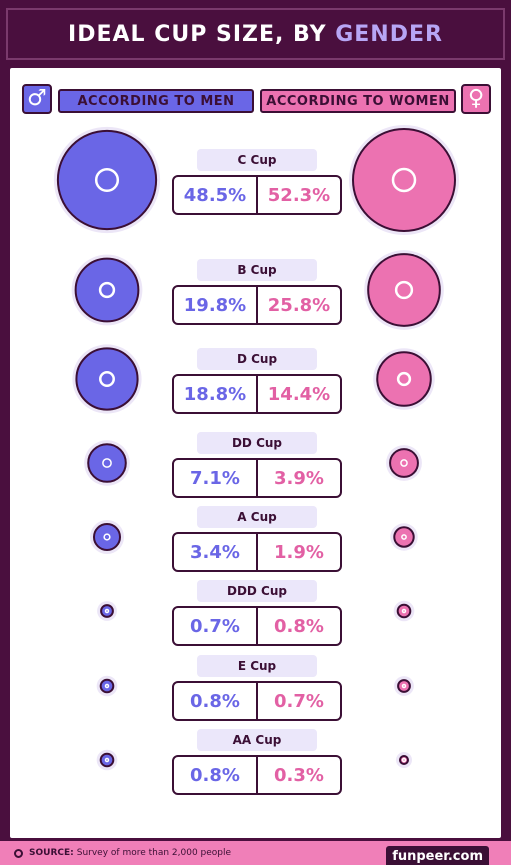 The height and width of the screenshot is (865, 511). I want to click on women-value: 25.8%, so click(299, 305).